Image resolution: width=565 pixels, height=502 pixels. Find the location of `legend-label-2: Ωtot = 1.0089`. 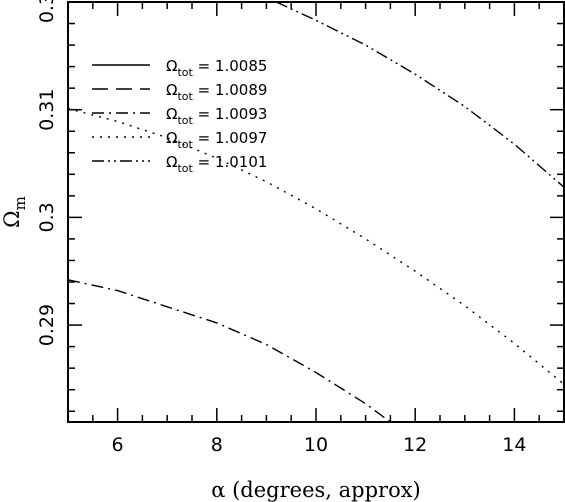

legend-label-2: Ωtot = 1.0089 is located at coordinates (216, 92).